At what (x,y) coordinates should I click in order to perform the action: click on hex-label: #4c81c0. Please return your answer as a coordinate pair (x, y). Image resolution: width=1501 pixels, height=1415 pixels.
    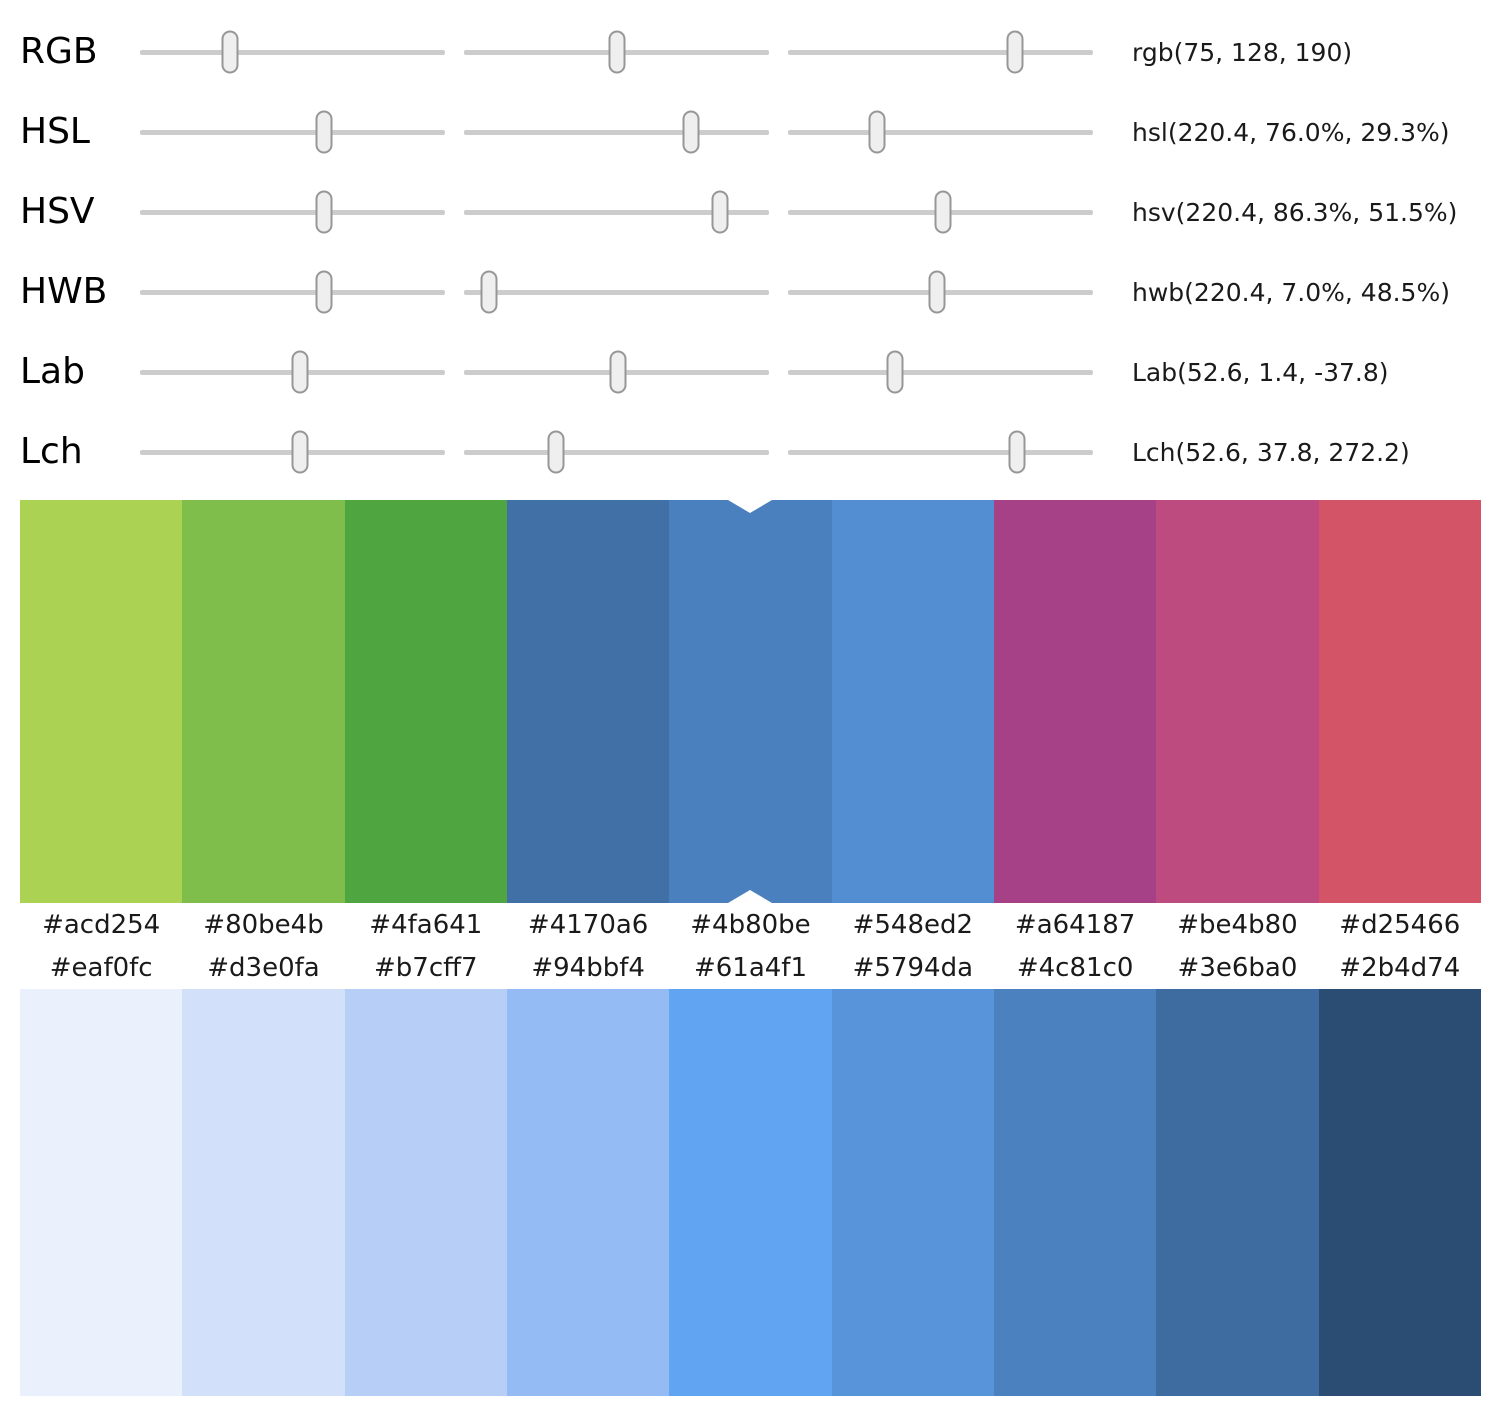
    Looking at the image, I should click on (1075, 967).